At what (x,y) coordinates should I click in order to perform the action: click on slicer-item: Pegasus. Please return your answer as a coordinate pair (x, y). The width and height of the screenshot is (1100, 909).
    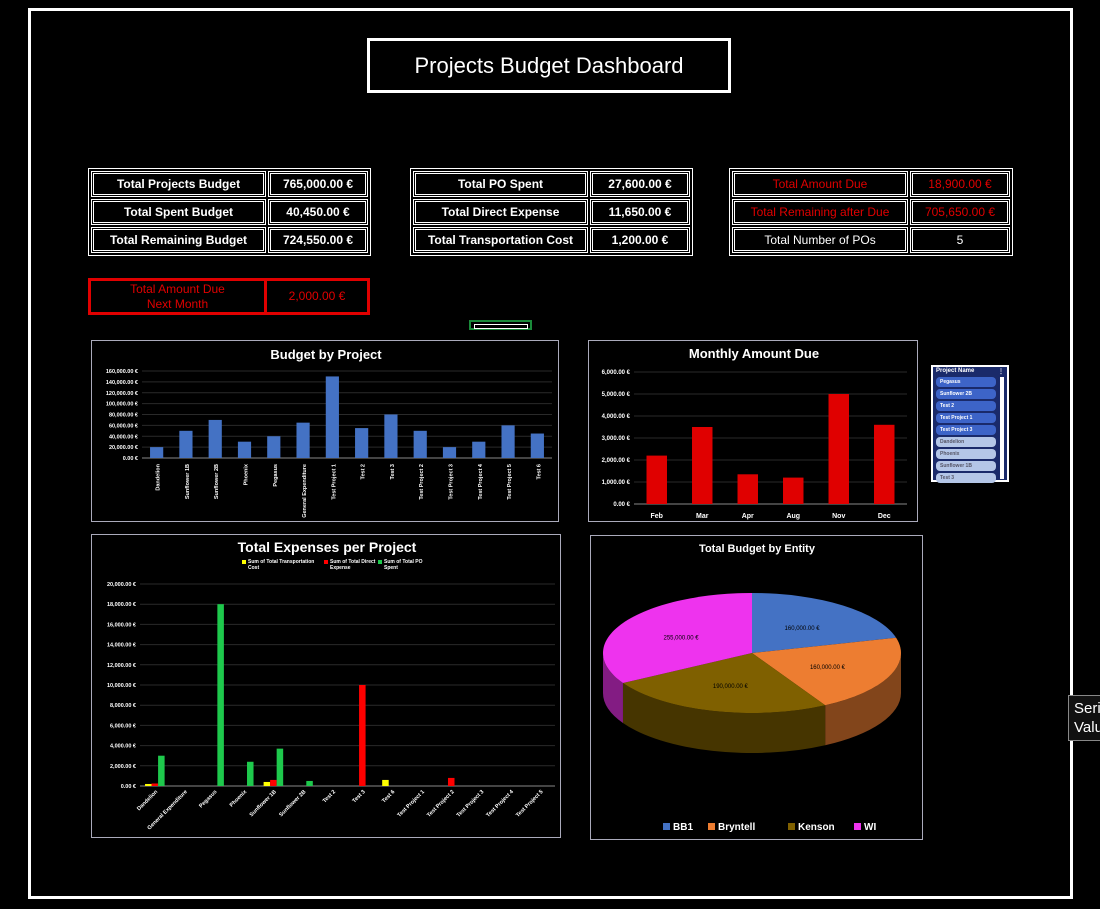
    Looking at the image, I should click on (966, 382).